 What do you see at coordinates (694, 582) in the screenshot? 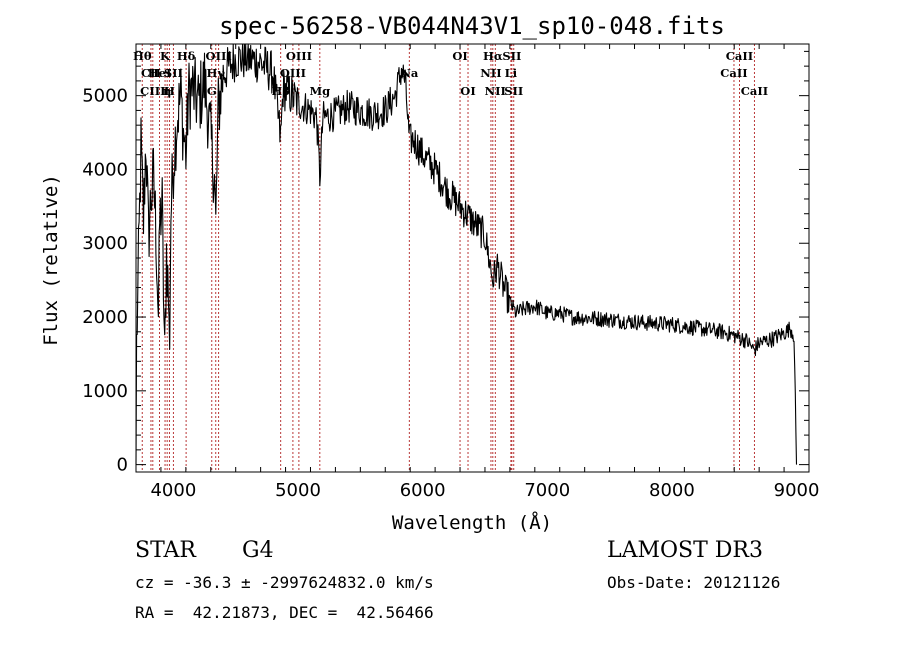
I see `obs-date: Obs-Date: 20121126` at bounding box center [694, 582].